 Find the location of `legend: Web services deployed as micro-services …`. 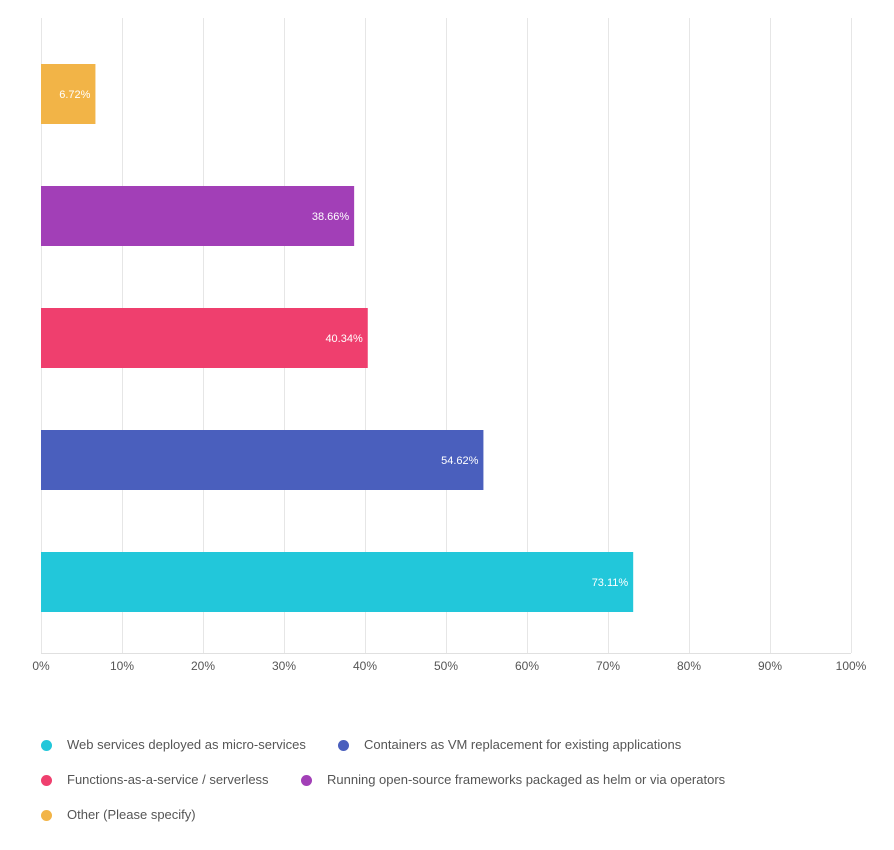

legend: Web services deployed as micro-services … is located at coordinates (447, 780).